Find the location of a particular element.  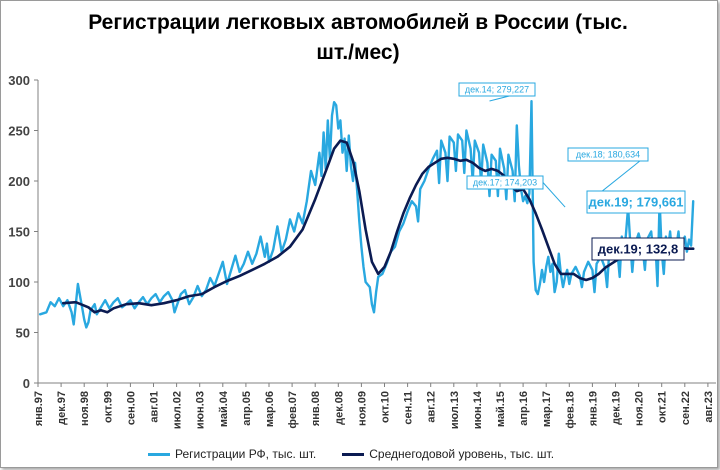

x-tick-label: июл.02 is located at coordinates (178, 410).